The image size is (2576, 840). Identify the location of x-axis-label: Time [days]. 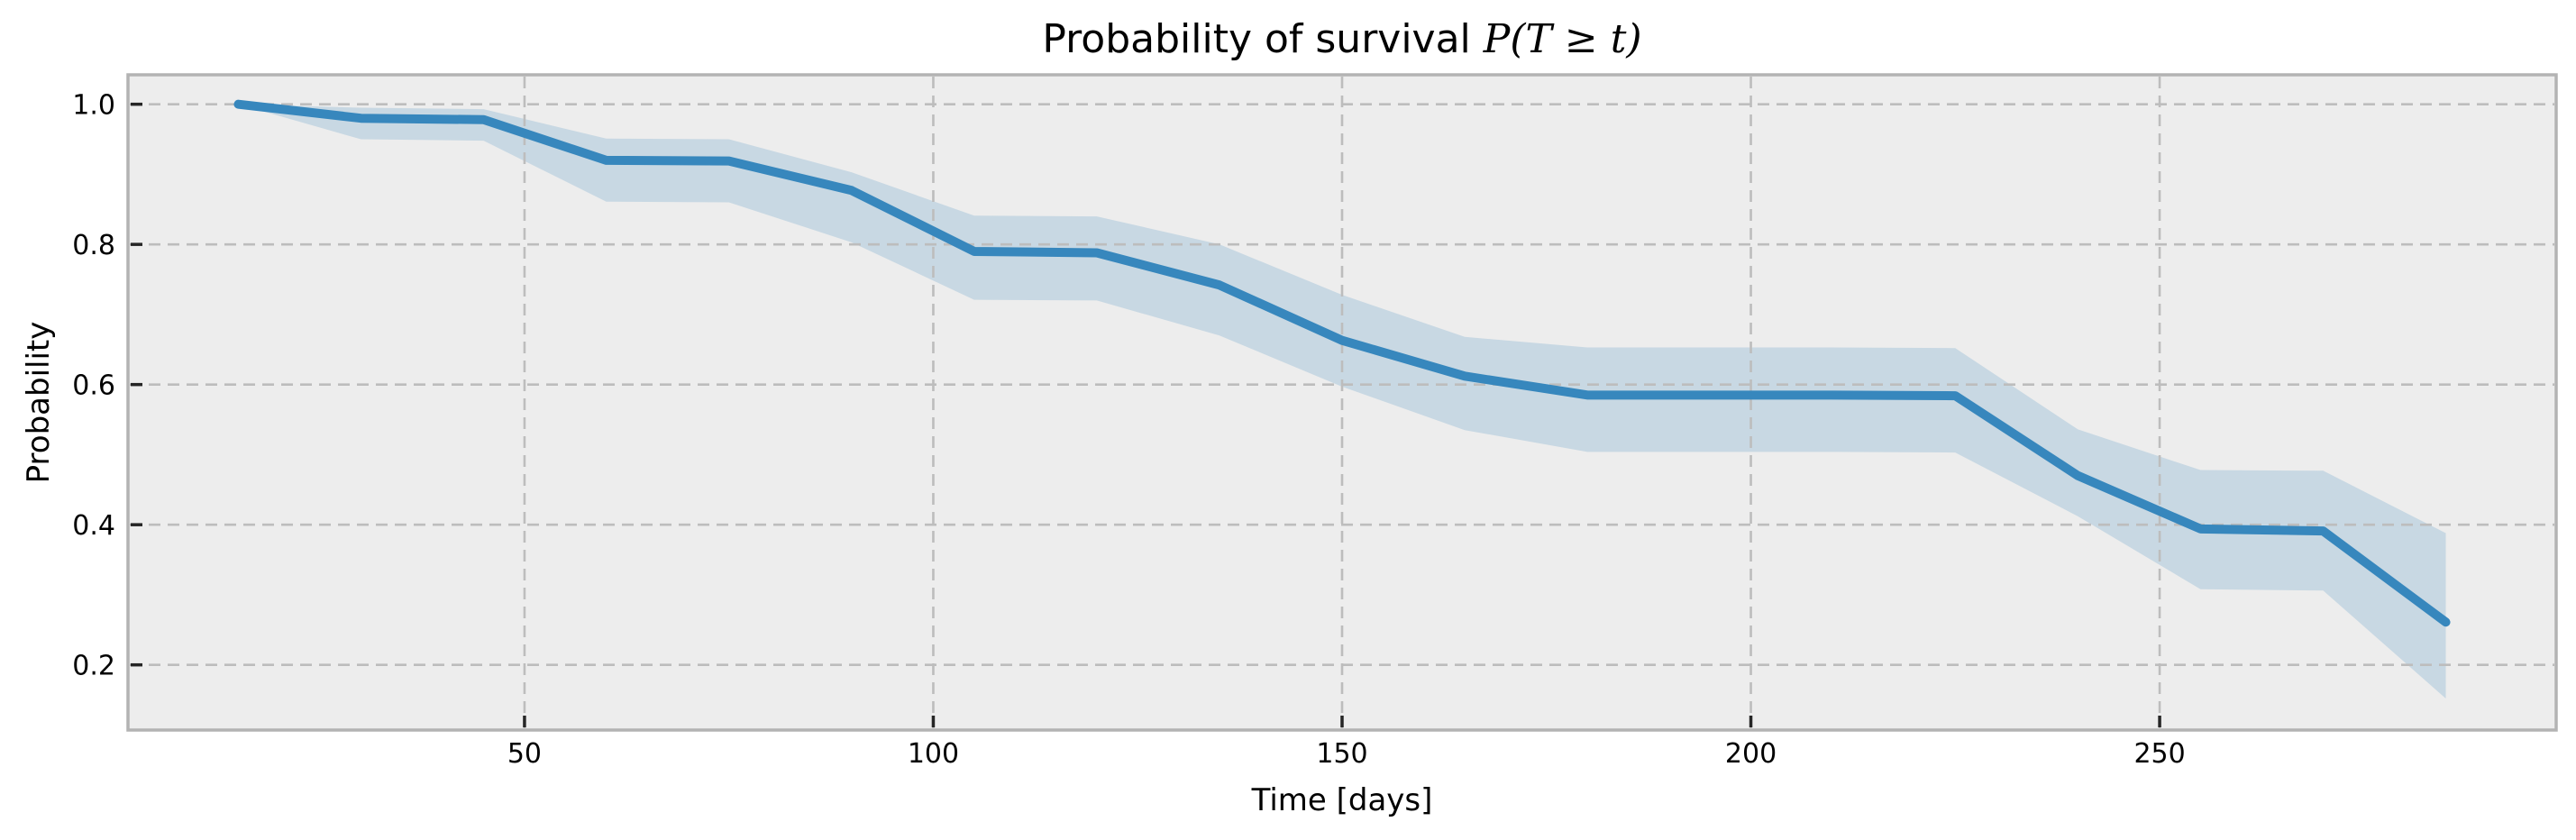
(1342, 800).